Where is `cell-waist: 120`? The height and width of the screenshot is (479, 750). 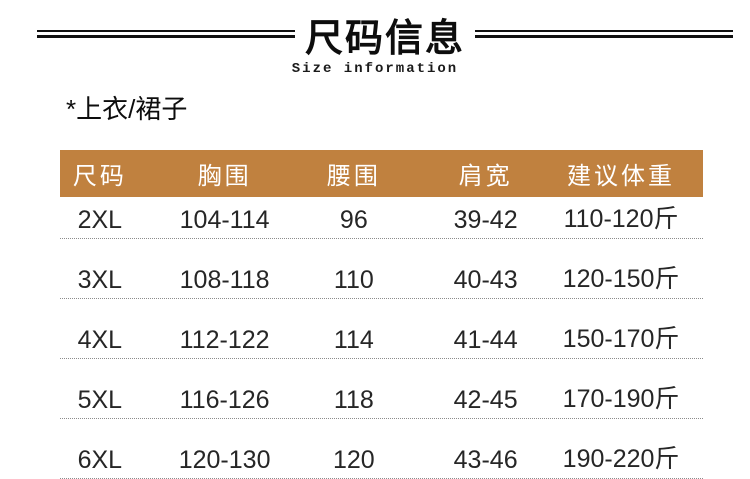 cell-waist: 120 is located at coordinates (353, 460).